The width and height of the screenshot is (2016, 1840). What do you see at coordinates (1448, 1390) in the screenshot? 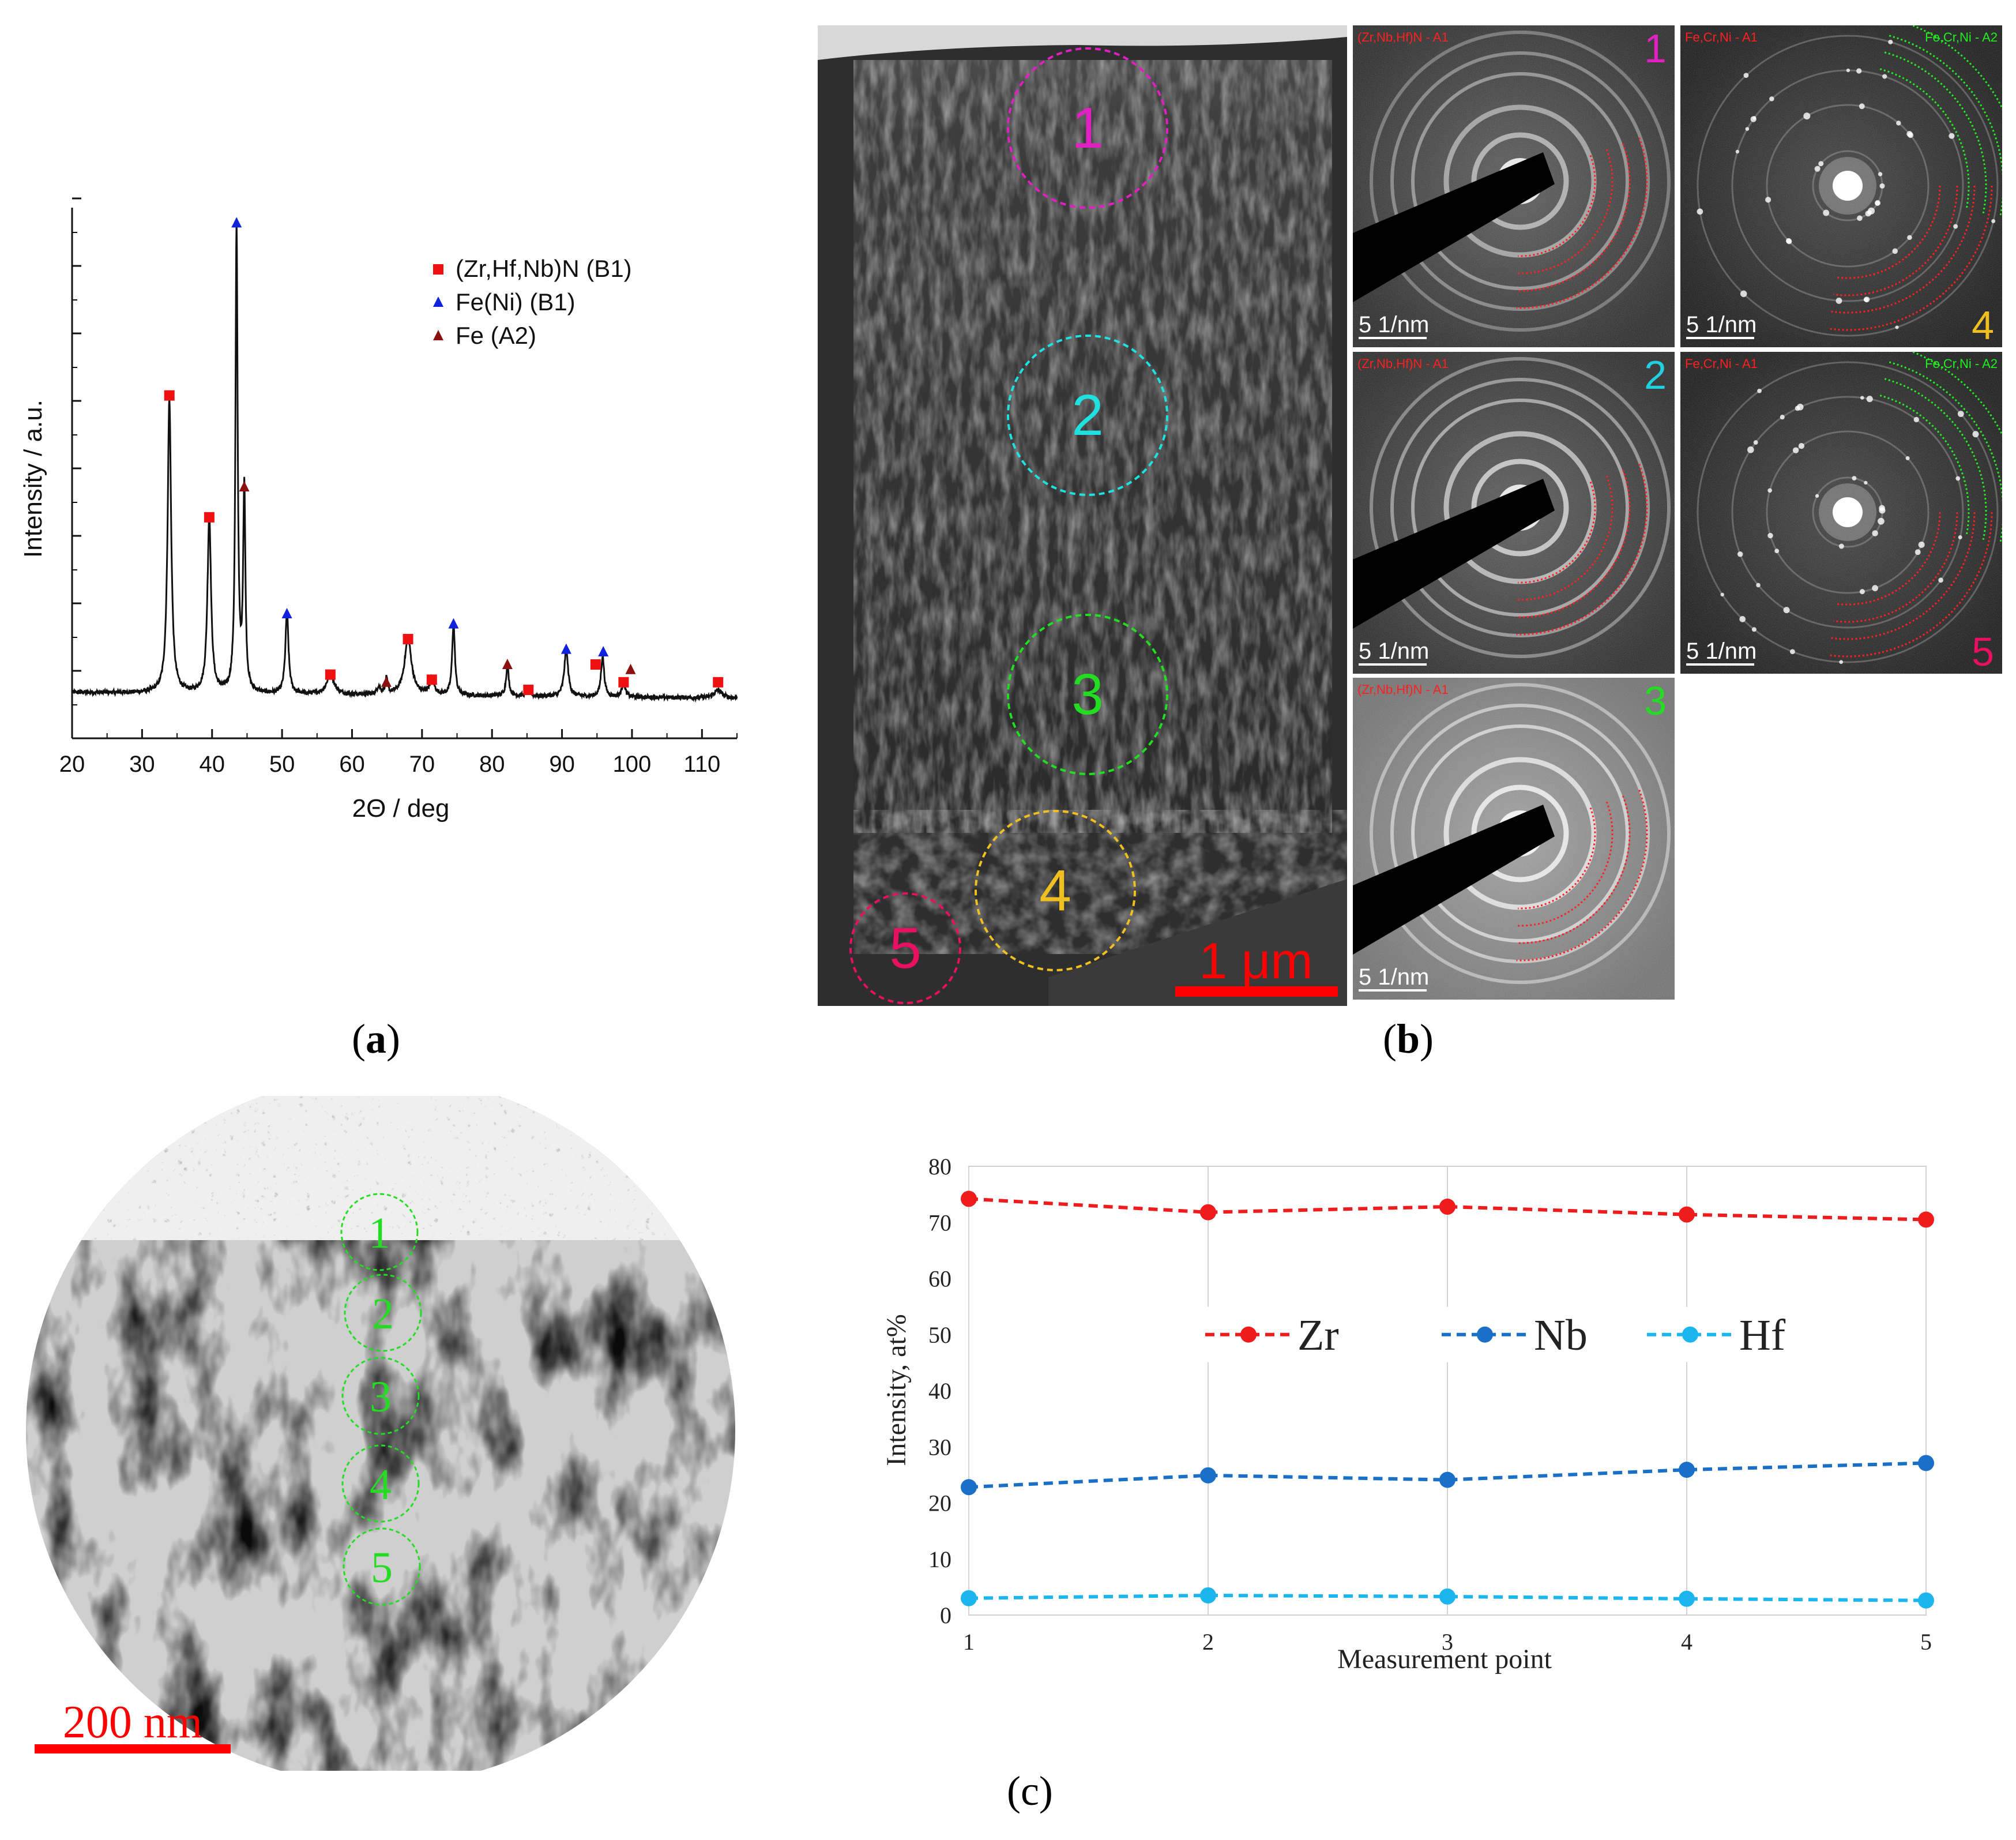
I see `eds-grid` at bounding box center [1448, 1390].